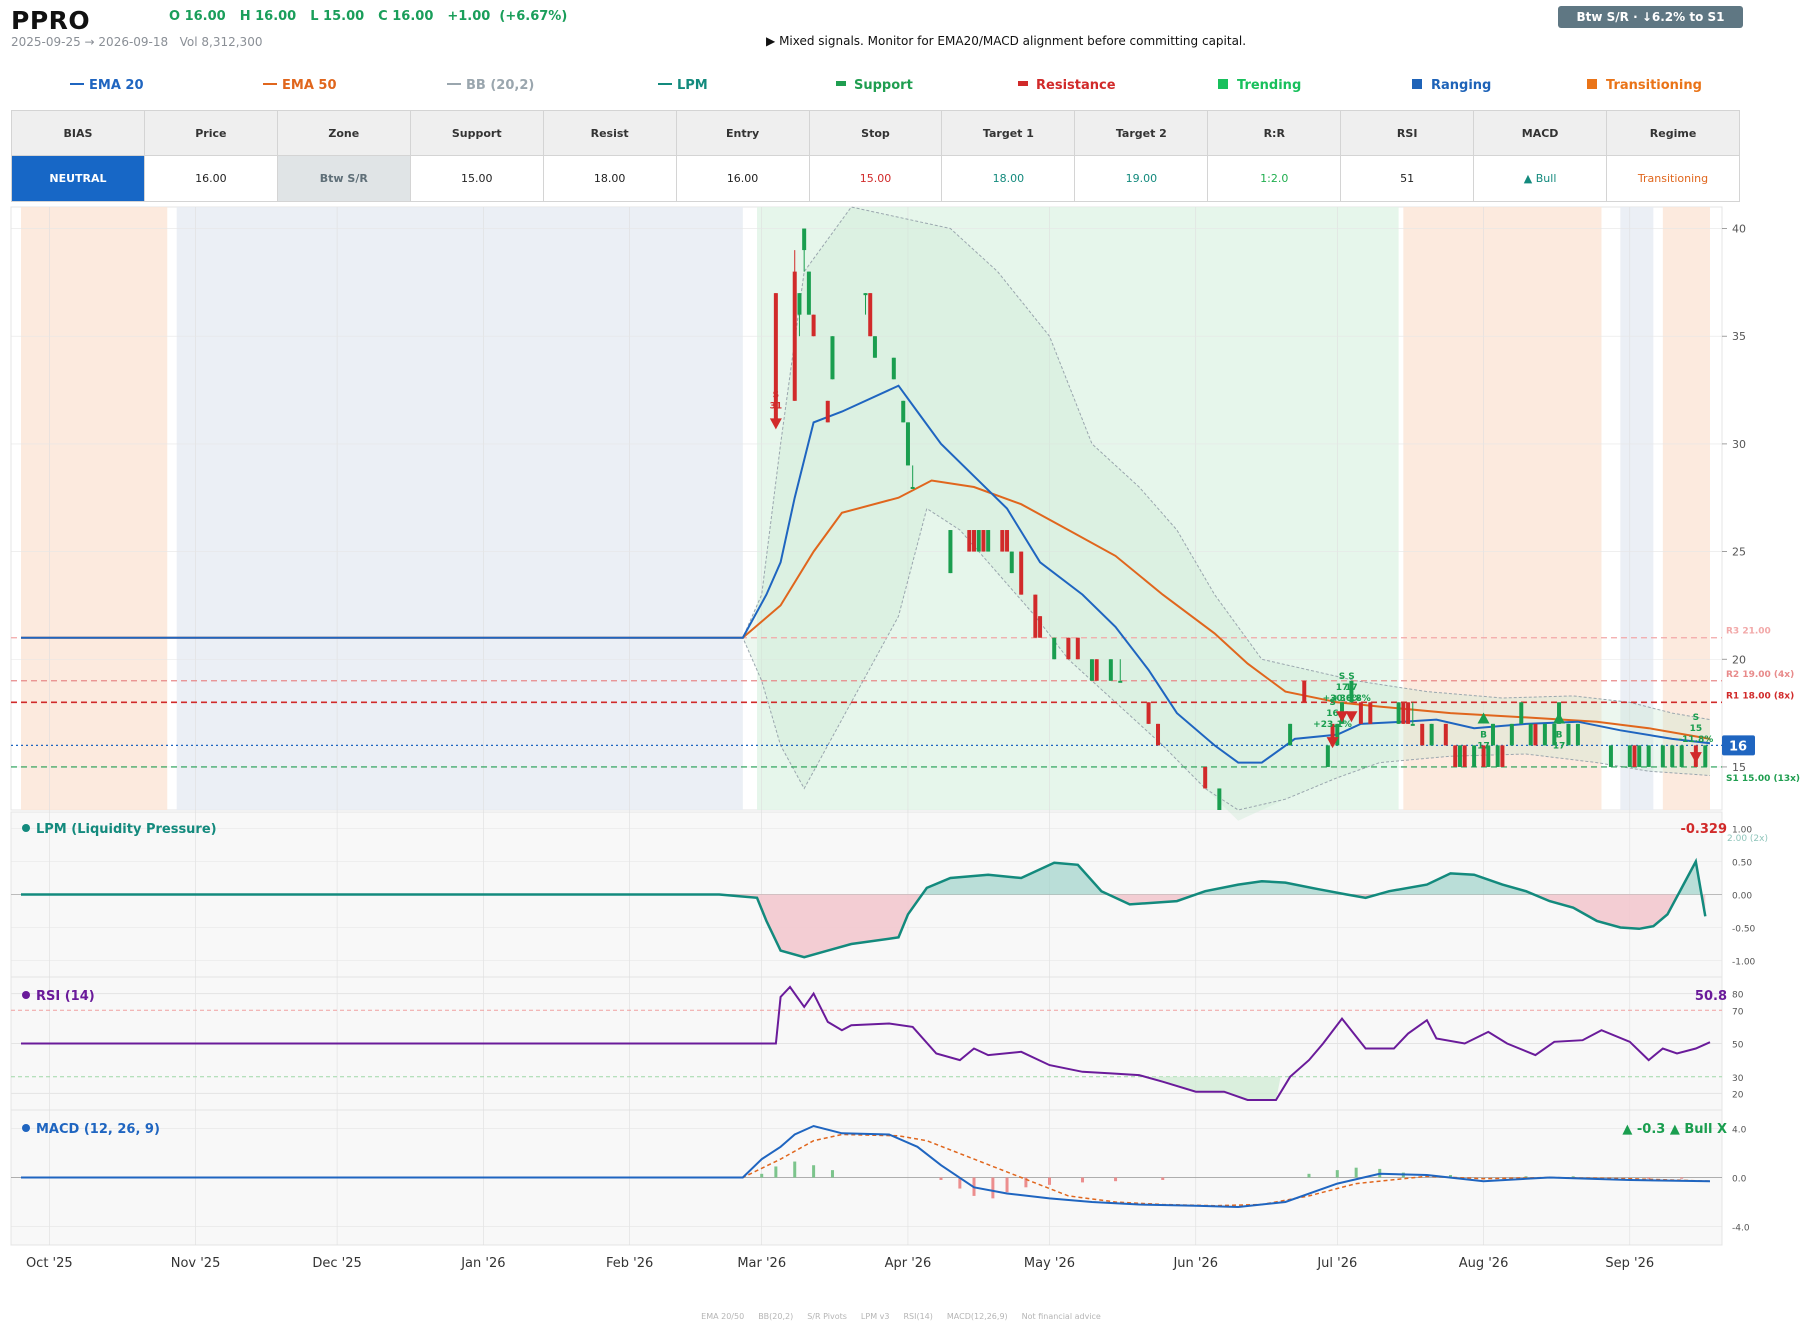 This screenshot has width=1802, height=1330. Describe the element at coordinates (1332, 714) in the screenshot. I see `marker-label: 16` at that location.